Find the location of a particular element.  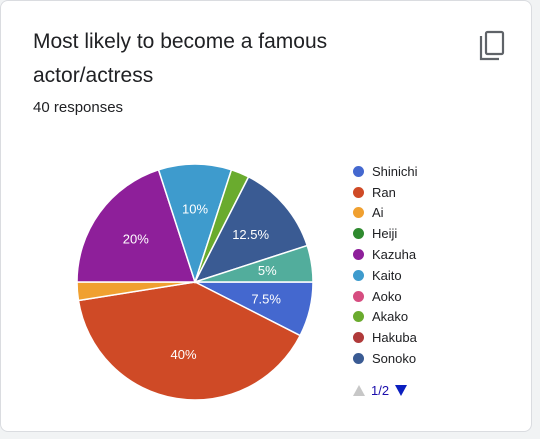

legend-item-shinichi: Shinichi is located at coordinates (385, 171).